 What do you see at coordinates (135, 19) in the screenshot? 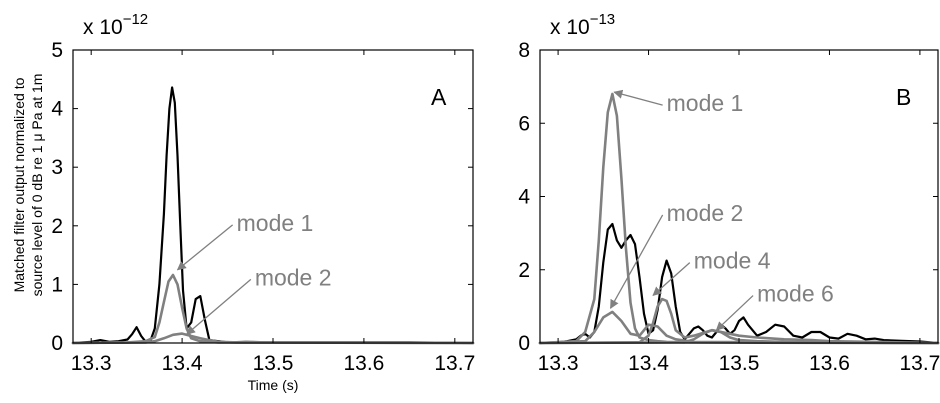
I see `y-multiplier-exponent: −12` at bounding box center [135, 19].